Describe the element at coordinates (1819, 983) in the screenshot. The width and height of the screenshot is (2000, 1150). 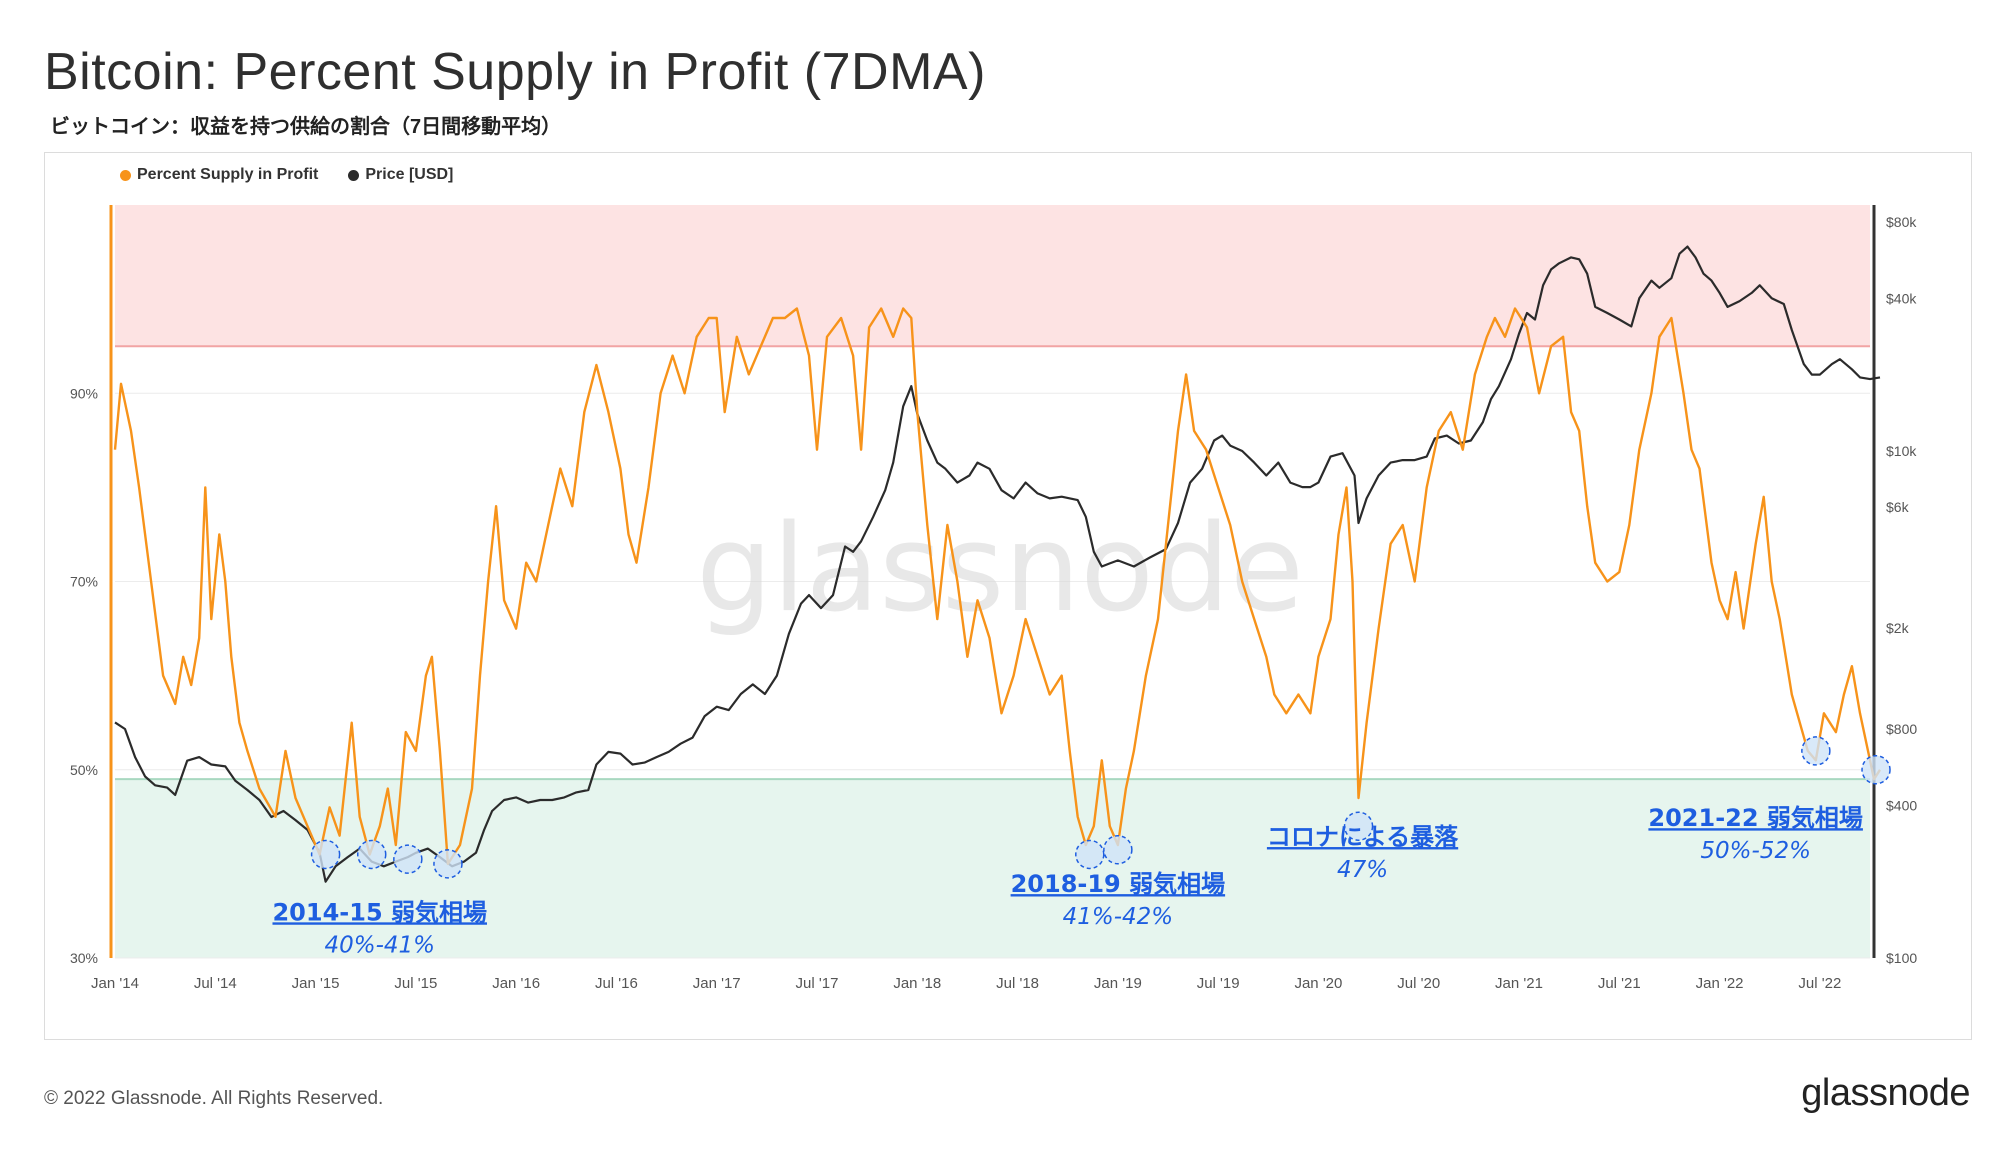
I see `x-tick-label: Jul '22` at that location.